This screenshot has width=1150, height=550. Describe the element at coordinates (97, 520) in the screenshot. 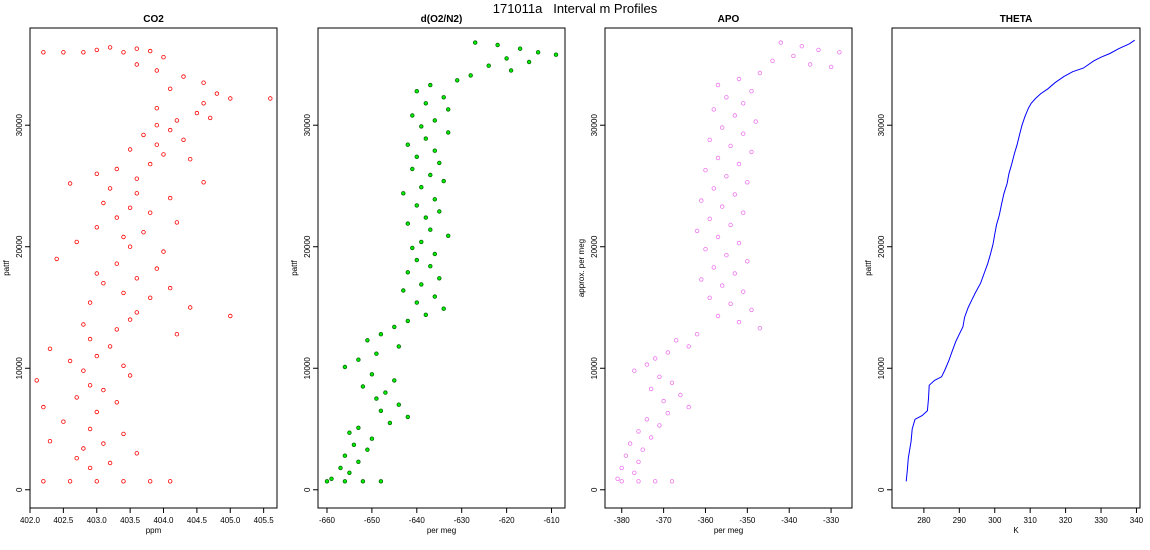

I see `x-tick-label: 403.0` at that location.